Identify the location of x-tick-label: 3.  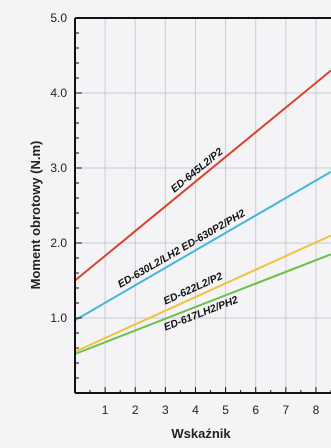
(165, 410).